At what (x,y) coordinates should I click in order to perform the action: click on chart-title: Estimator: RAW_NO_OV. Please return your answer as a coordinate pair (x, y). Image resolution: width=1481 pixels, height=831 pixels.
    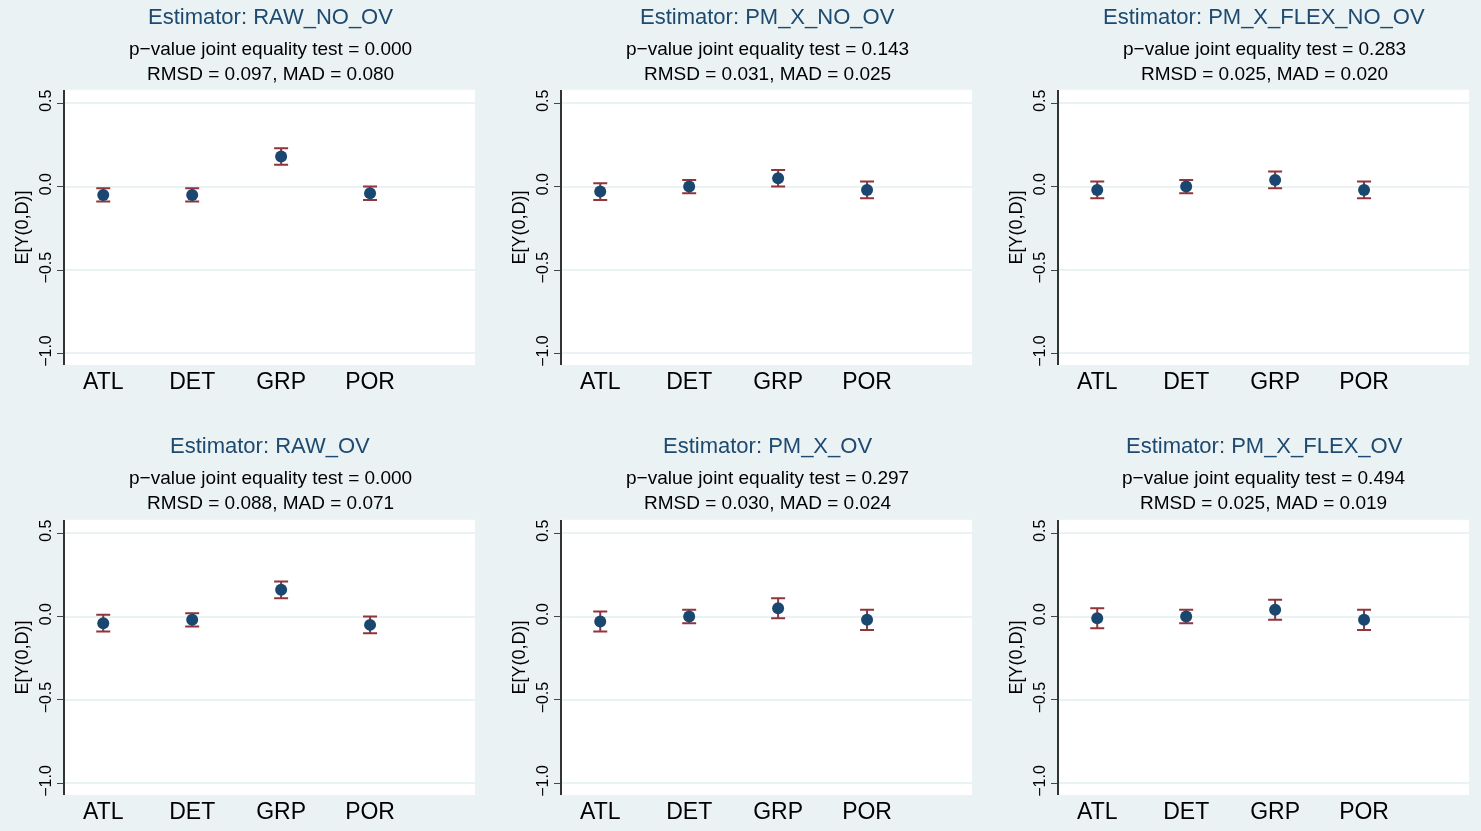
    Looking at the image, I should click on (271, 16).